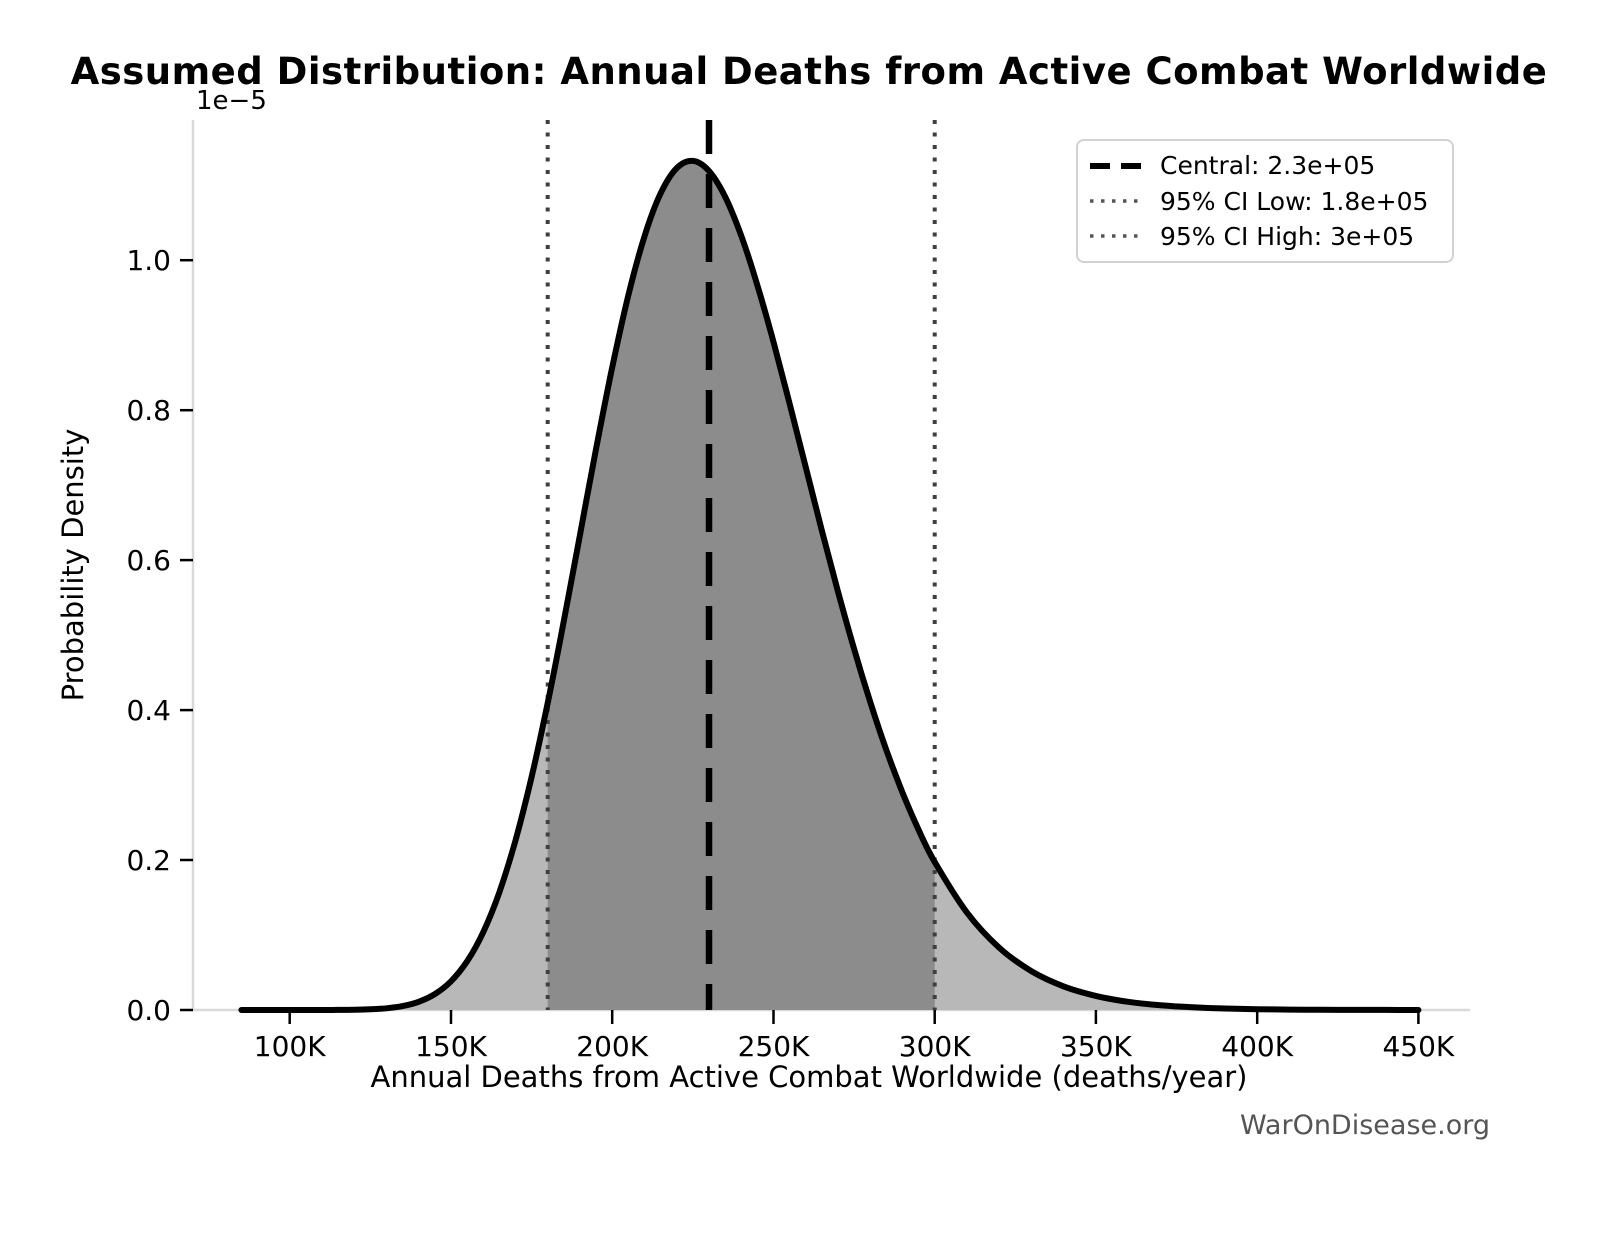 The width and height of the screenshot is (1618, 1234). What do you see at coordinates (290, 1046) in the screenshot?
I see `x-tick-label: 100K` at bounding box center [290, 1046].